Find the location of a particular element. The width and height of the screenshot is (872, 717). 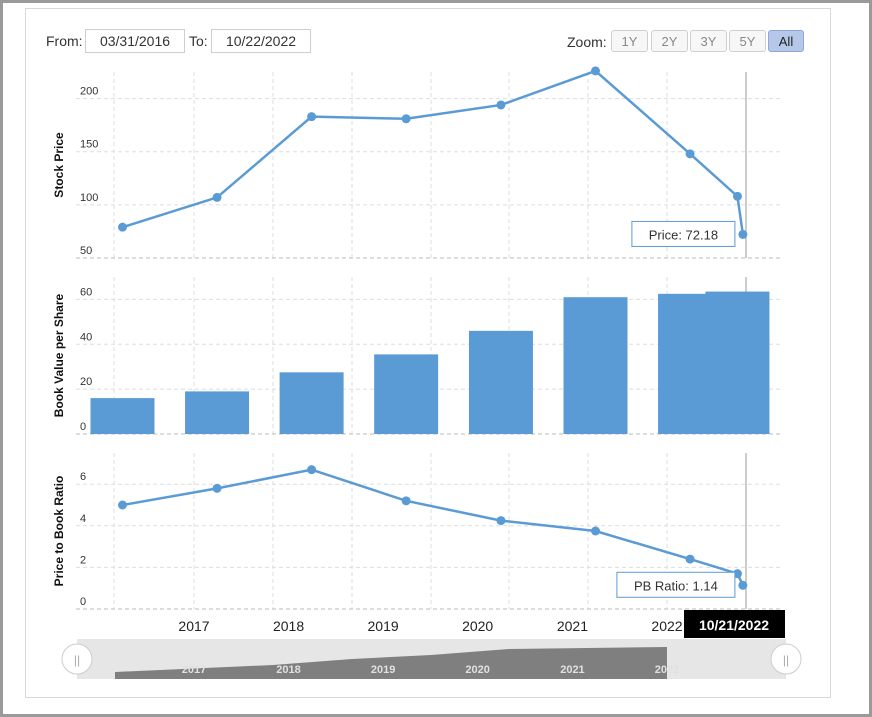

navigator-tick-label: 2018 is located at coordinates (288, 670).